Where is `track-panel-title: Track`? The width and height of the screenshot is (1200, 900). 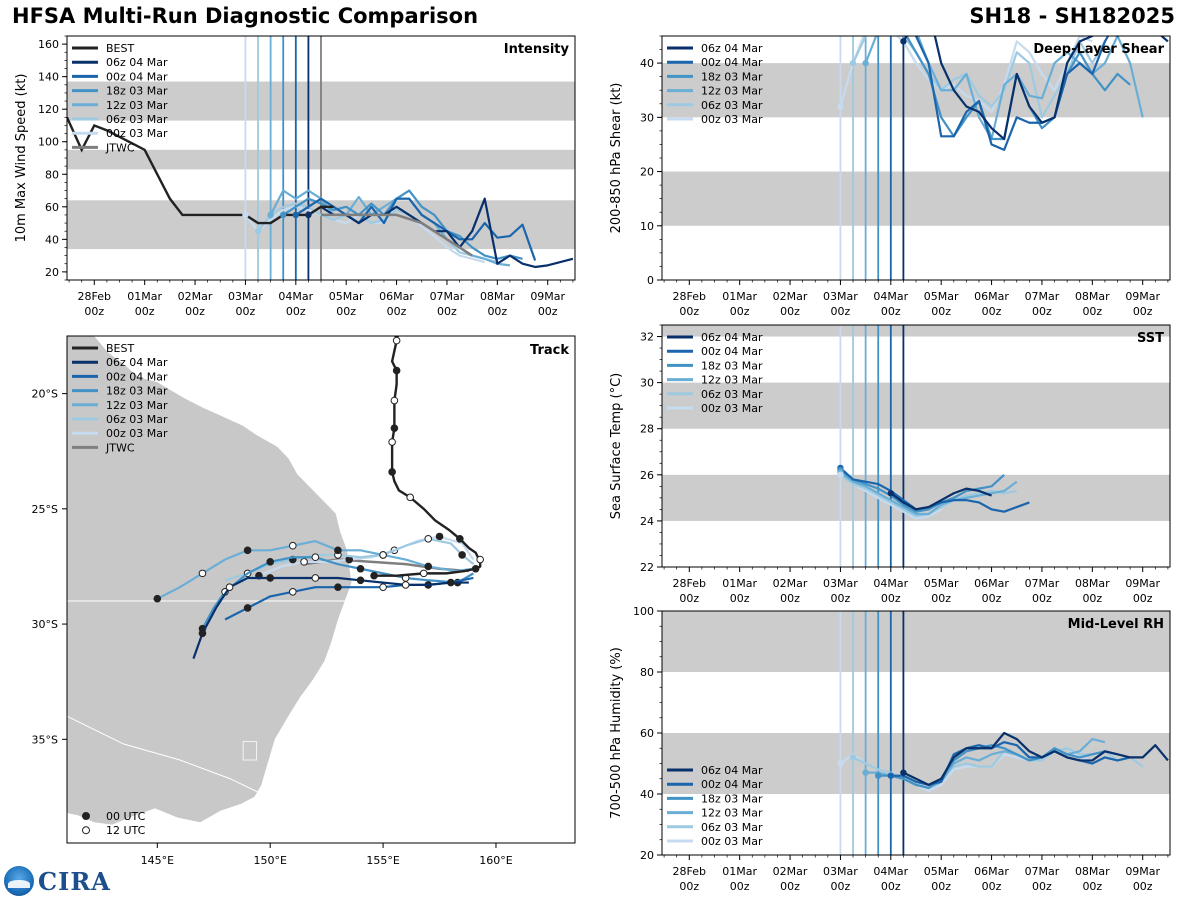 track-panel-title: Track is located at coordinates (549, 350).